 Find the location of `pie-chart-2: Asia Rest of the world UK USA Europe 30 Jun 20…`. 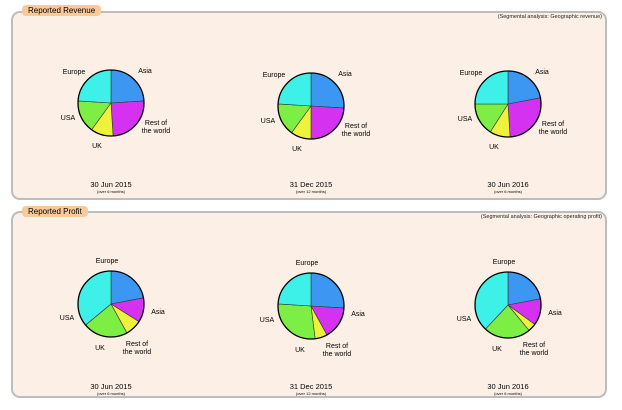

pie-chart-2: Asia Rest of the world UK USA Europe 30 Jun 20… is located at coordinates (513, 131).